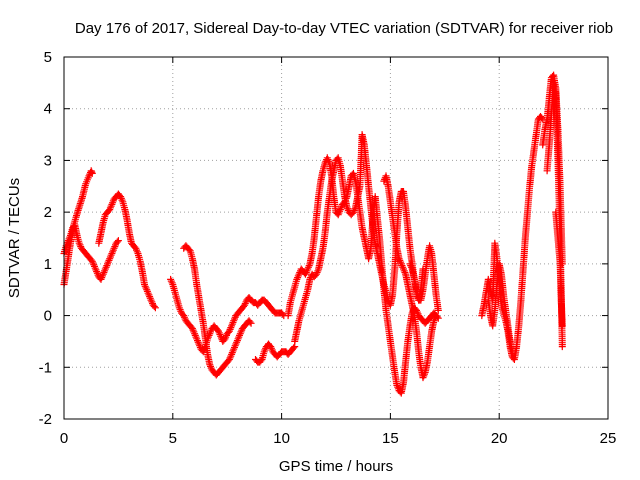 The height and width of the screenshot is (480, 640). Describe the element at coordinates (608, 438) in the screenshot. I see `x-tick-label: 25` at that location.